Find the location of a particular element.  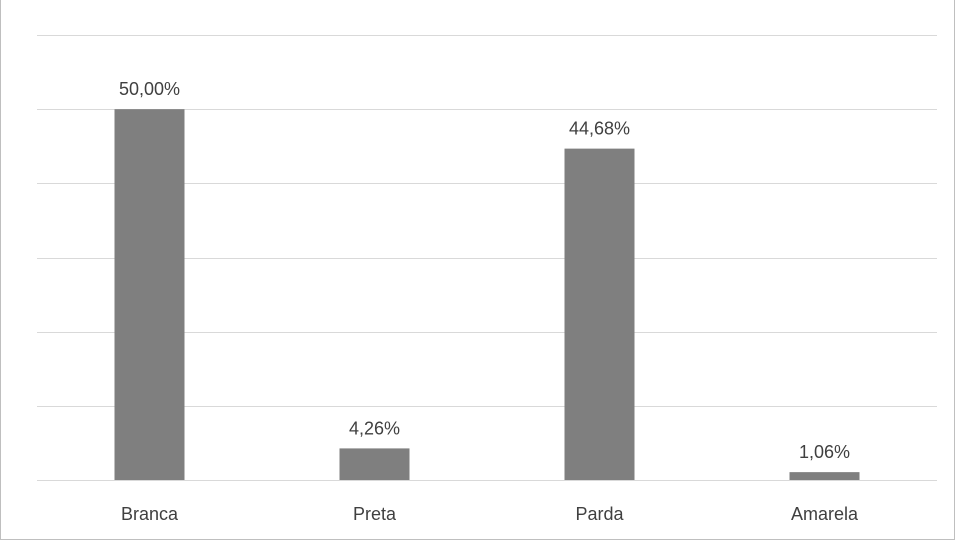

x-tick-label-parda: Parda is located at coordinates (599, 514).